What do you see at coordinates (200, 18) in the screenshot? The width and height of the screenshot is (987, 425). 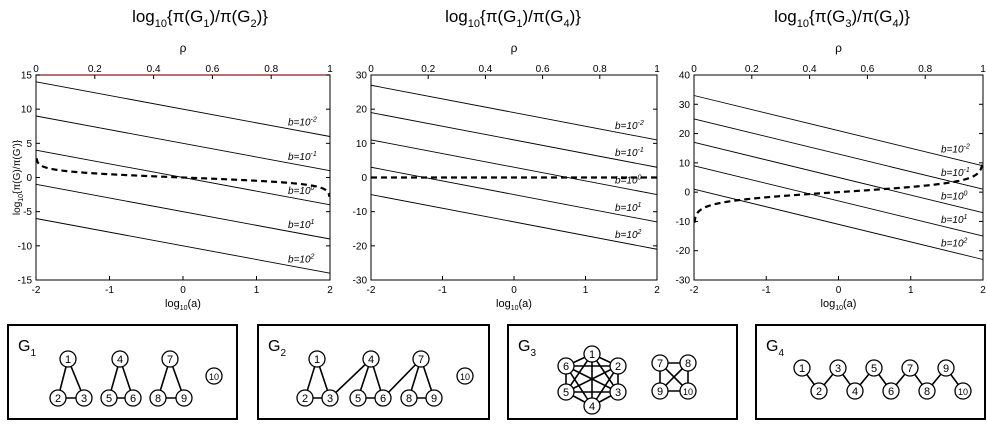 I see `chart-title: log10{π(G1)/π(G2)}` at bounding box center [200, 18].